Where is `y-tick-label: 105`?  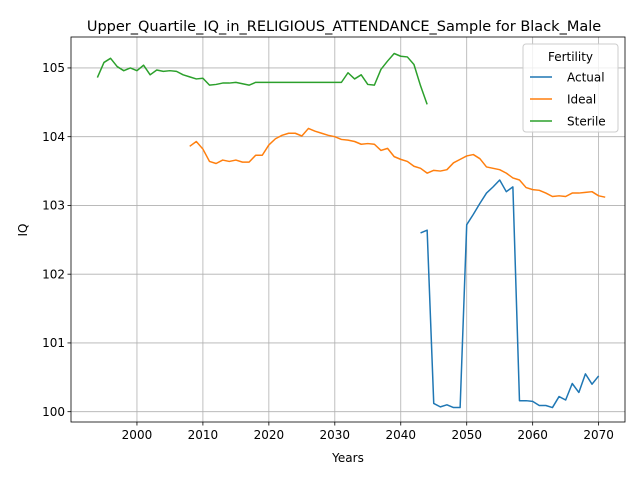
y-tick-label: 105 is located at coordinates (53, 68).